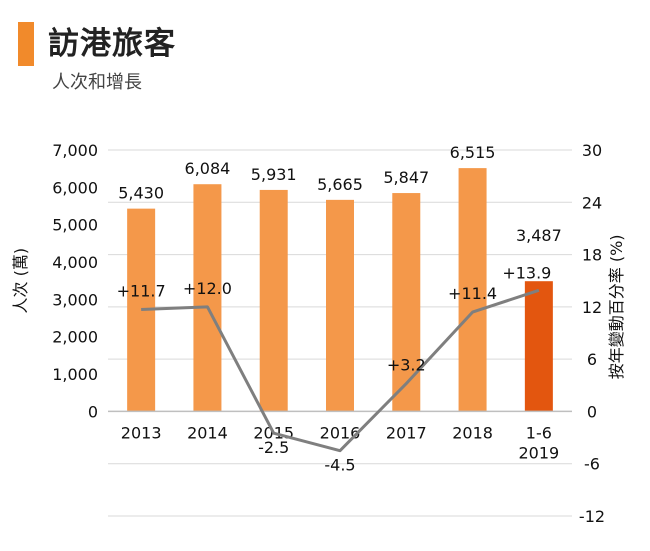 The width and height of the screenshot is (650, 551). What do you see at coordinates (141, 290) in the screenshot?
I see `growth-value-label: +11.7` at bounding box center [141, 290].